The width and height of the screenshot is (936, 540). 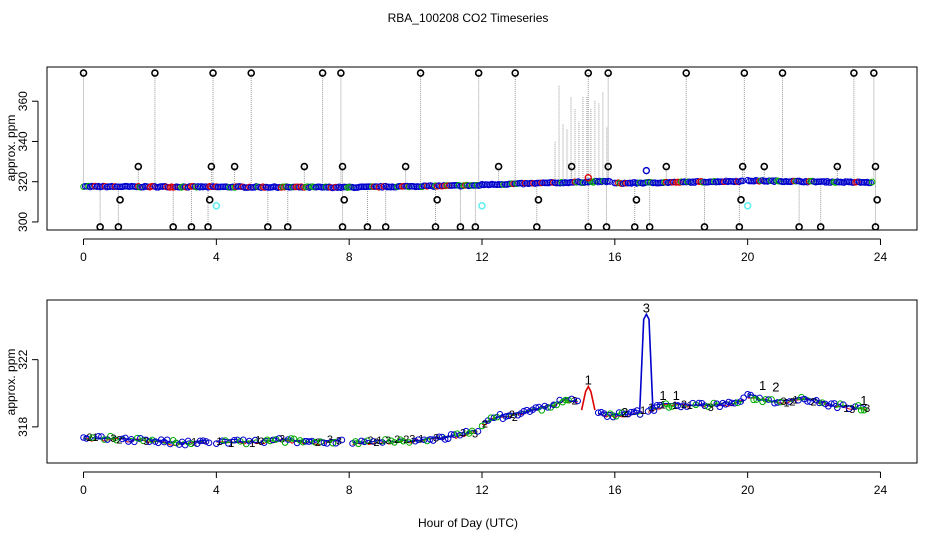 I want to click on top-y-tick-label: 300, so click(x=23, y=222).